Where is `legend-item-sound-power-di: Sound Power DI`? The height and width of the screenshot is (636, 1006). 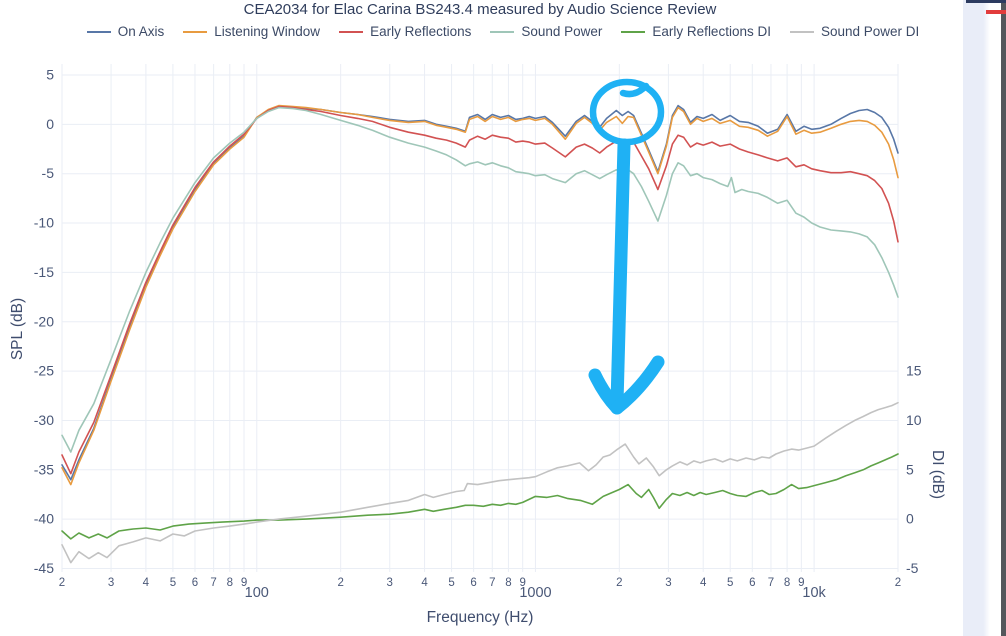 legend-item-sound-power-di: Sound Power DI is located at coordinates (854, 31).